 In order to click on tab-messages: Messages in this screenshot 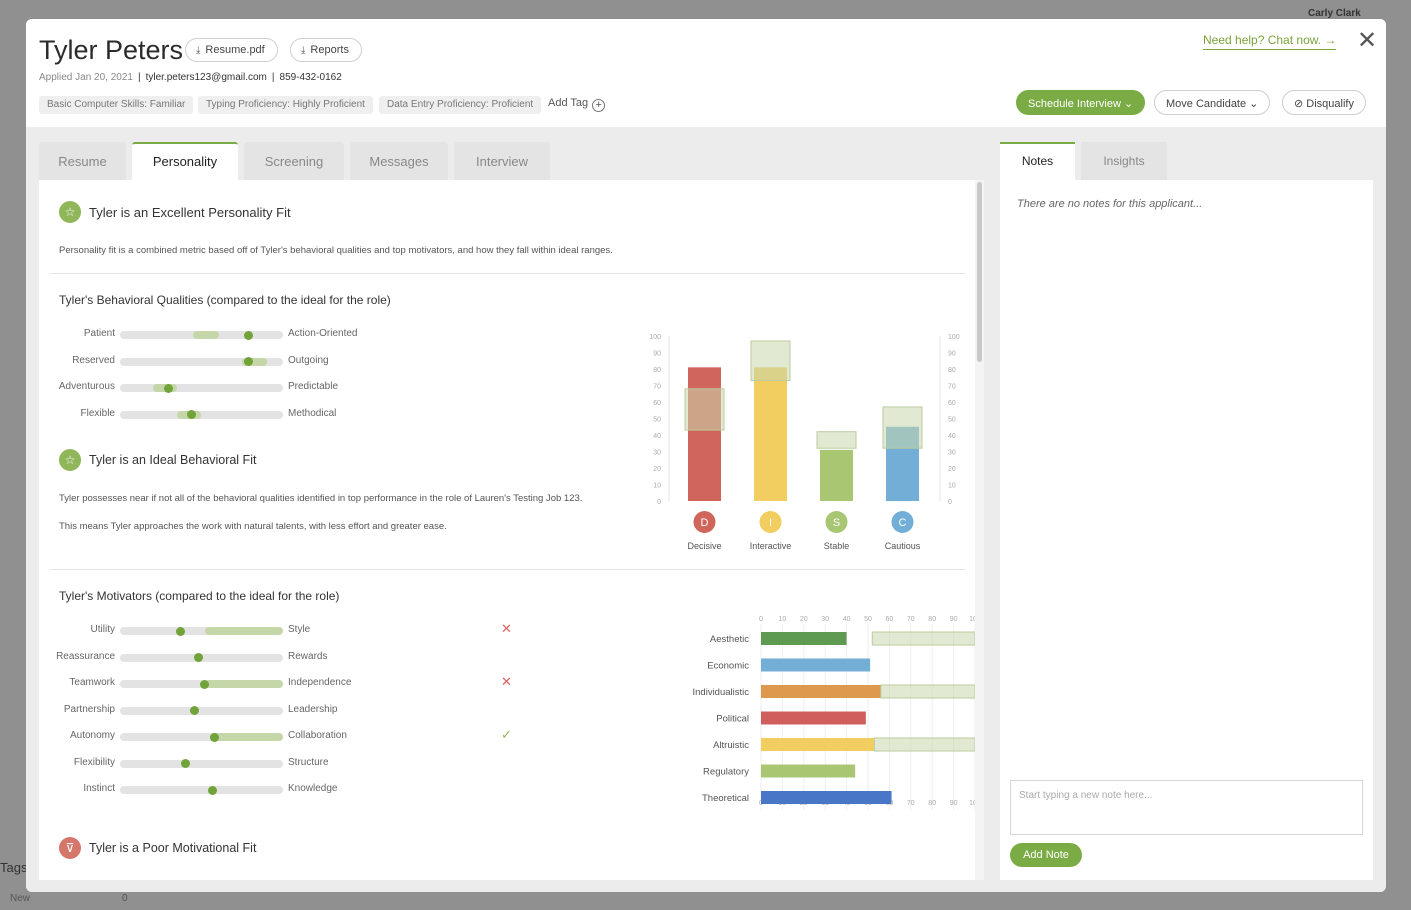, I will do `click(399, 161)`.